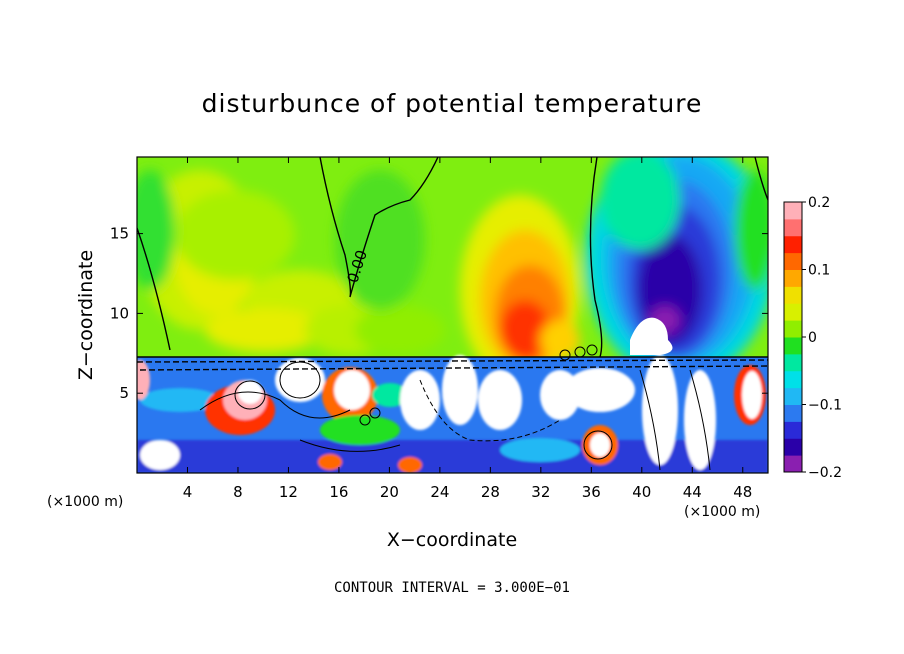 Image resolution: width=904 pixels, height=654 pixels. Describe the element at coordinates (722, 512) in the screenshot. I see `x-unit-right: (×1000 m)` at that location.